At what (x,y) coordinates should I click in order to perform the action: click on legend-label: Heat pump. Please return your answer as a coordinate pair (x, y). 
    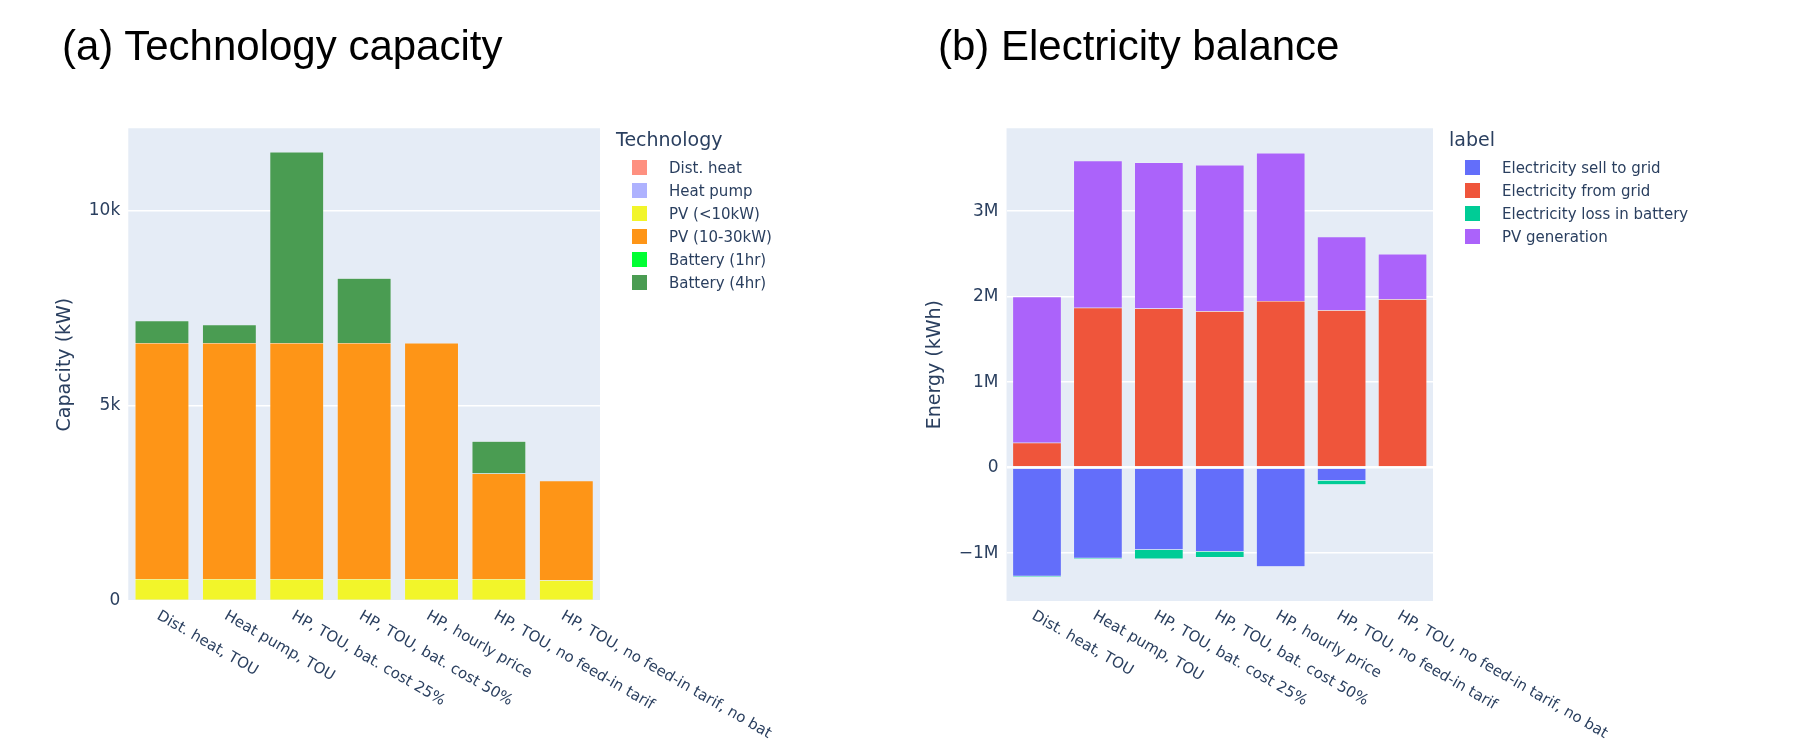
    Looking at the image, I should click on (711, 190).